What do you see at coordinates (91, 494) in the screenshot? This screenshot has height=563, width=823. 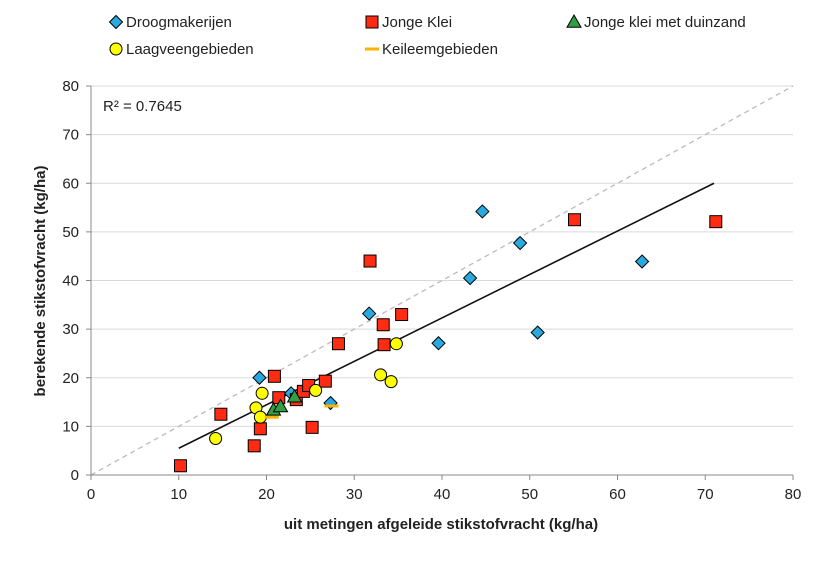 I see `x-tick-label-0: 0` at bounding box center [91, 494].